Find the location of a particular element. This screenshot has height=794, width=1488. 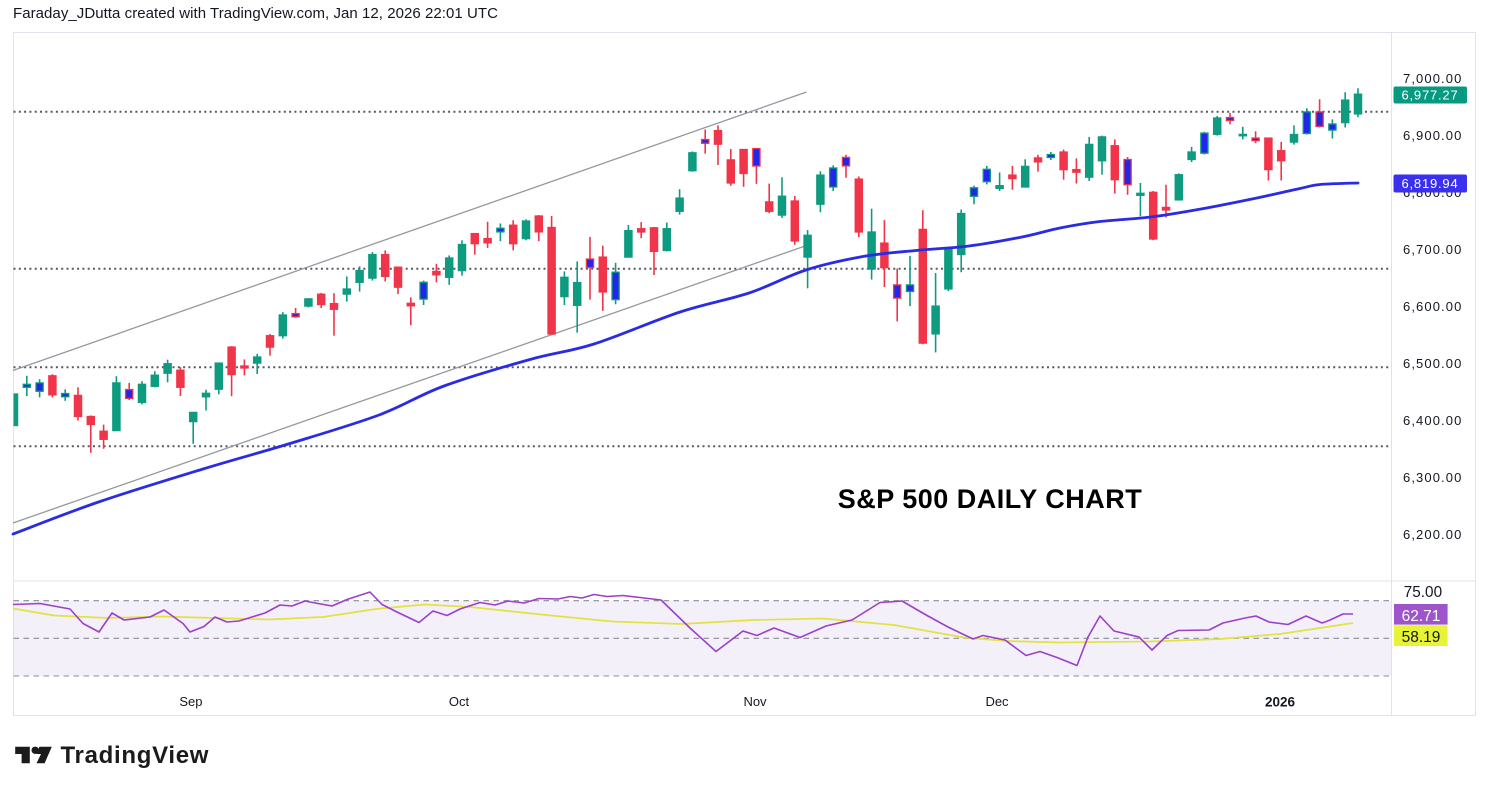

svg-text: Nov is located at coordinates (755, 701).